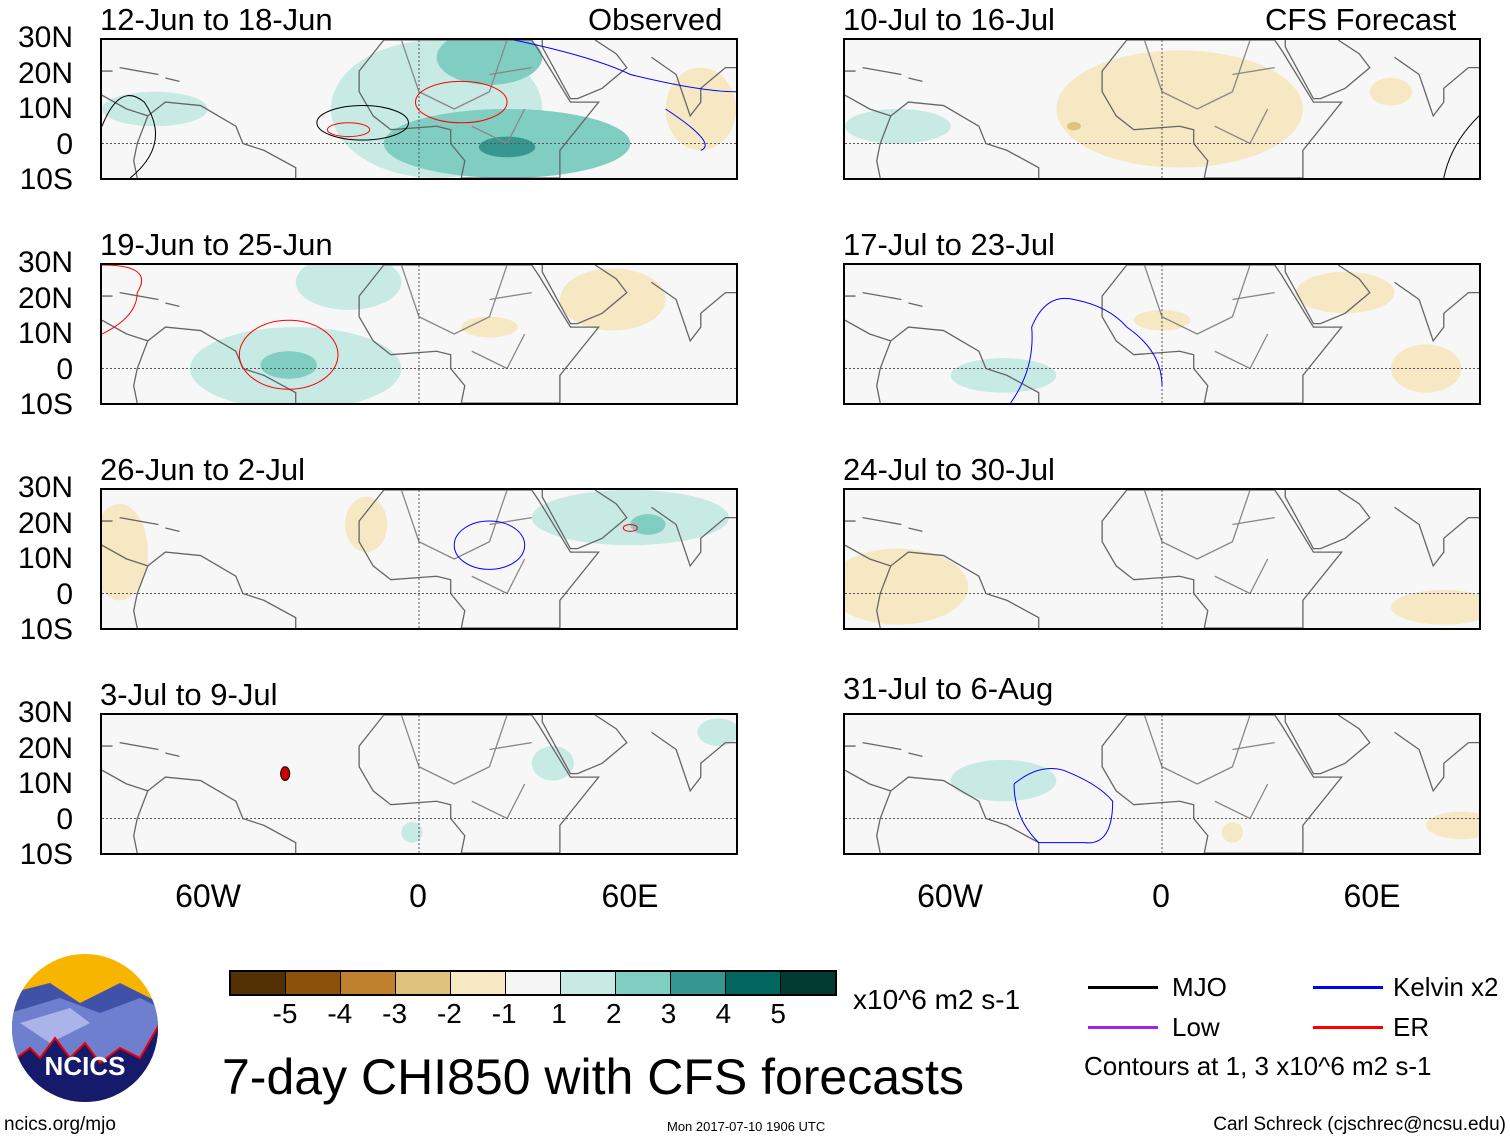  Describe the element at coordinates (1348, 1027) in the screenshot. I see `er-legend-line` at that location.